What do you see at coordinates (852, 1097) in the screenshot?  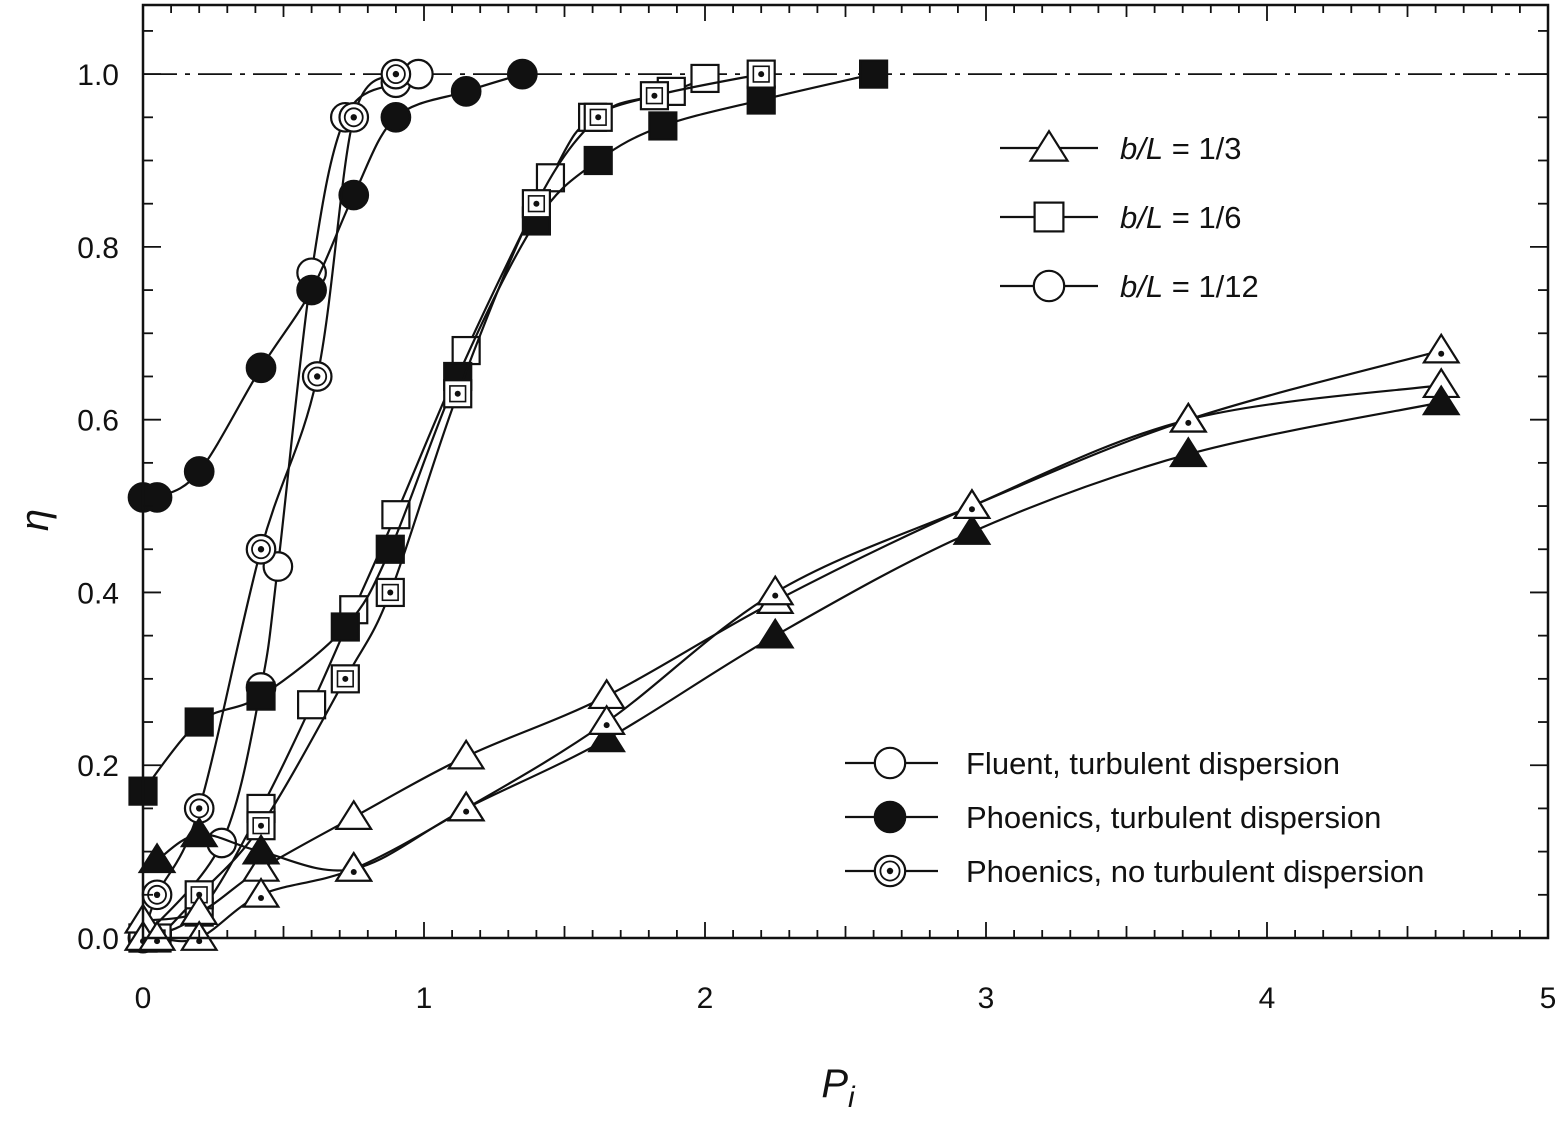 I see `x-axis-label-subscript: i` at bounding box center [852, 1097].